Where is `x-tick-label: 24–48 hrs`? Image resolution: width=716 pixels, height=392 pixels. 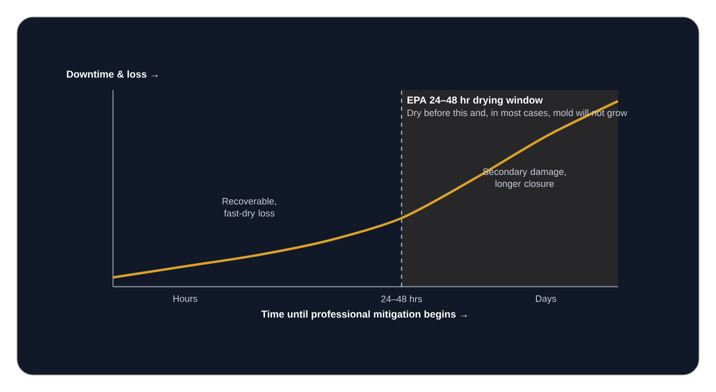
x-tick-label: 24–48 hrs is located at coordinates (401, 298).